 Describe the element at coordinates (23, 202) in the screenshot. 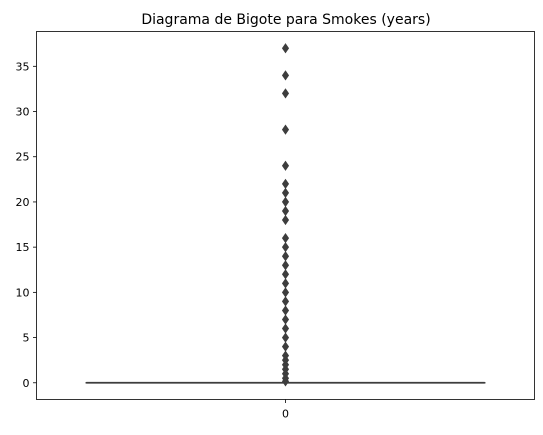

I see `y-tick-label: 20` at that location.